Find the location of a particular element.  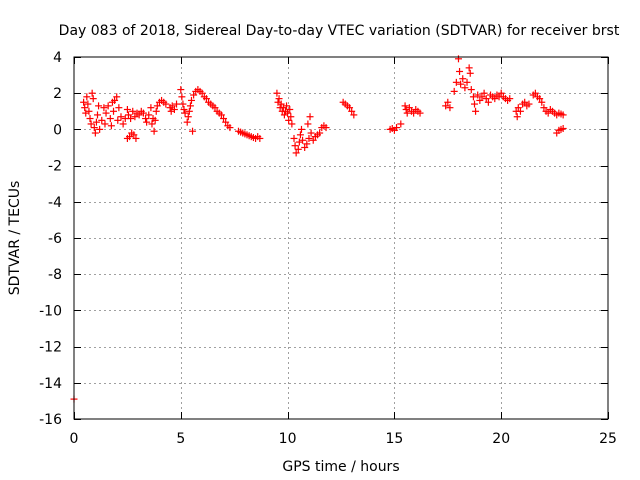

y-tick-label: -8 is located at coordinates (55, 275).